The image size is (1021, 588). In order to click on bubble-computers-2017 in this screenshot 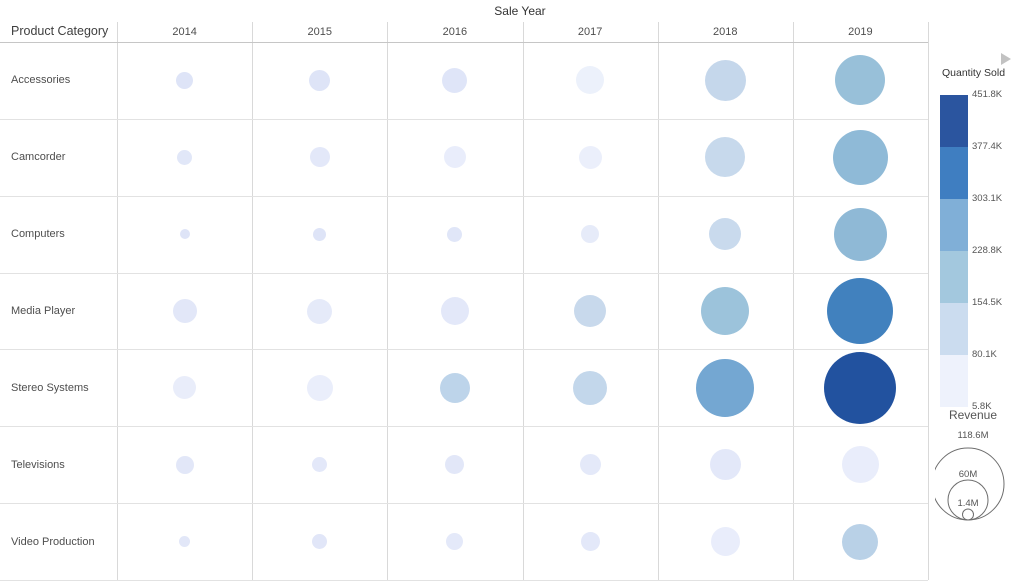, I will do `click(590, 234)`.